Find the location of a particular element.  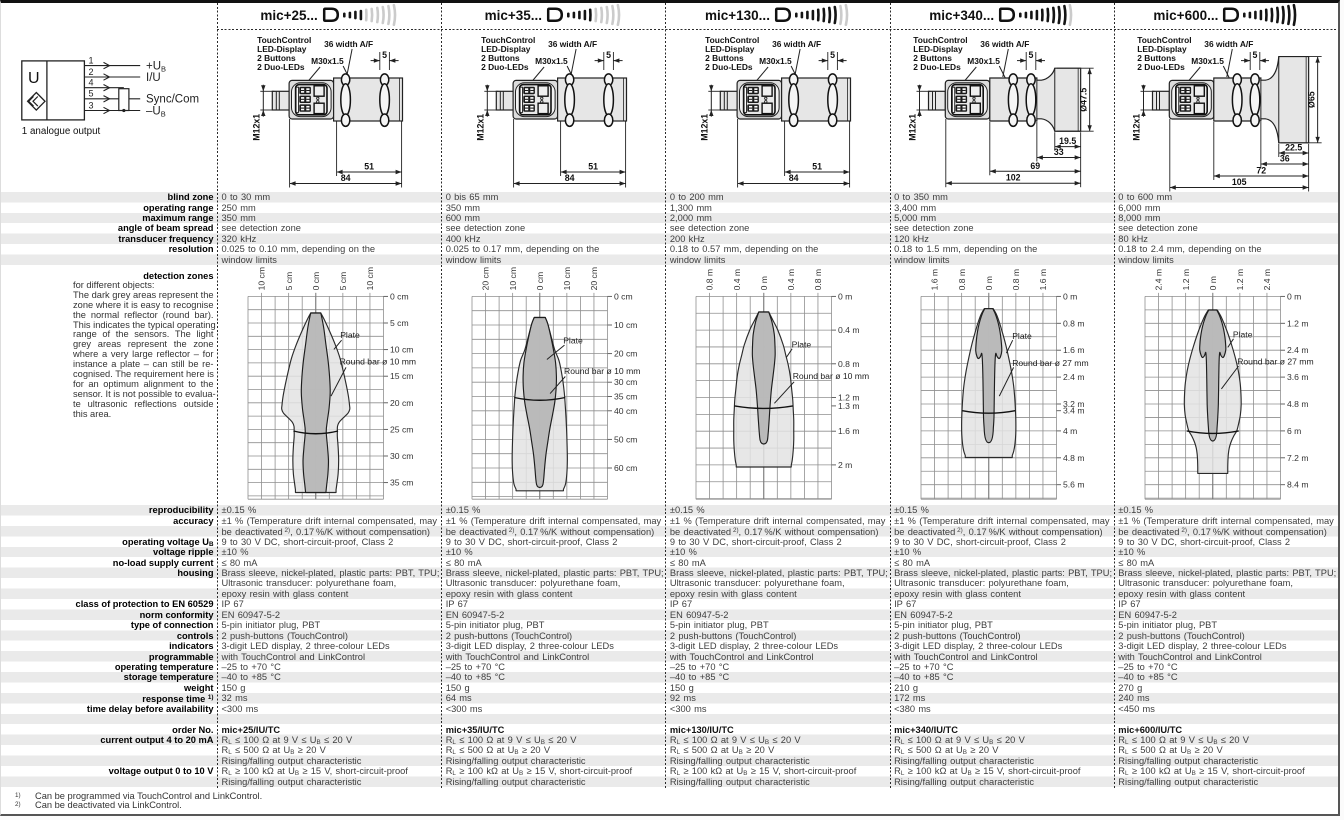

svg-text: 15 cm is located at coordinates (401, 376).